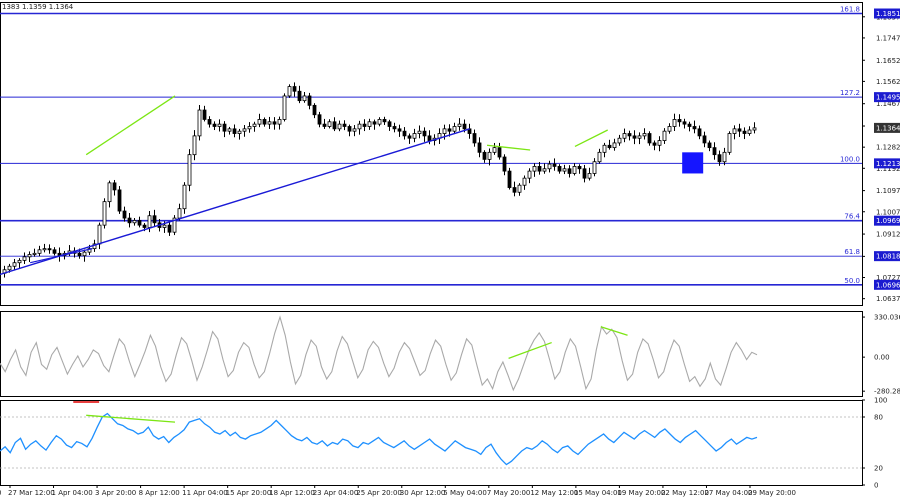 The image size is (900, 500). What do you see at coordinates (249, 493) in the screenshot?
I see `x-tick-label: 15 Apr 20:00` at bounding box center [249, 493].